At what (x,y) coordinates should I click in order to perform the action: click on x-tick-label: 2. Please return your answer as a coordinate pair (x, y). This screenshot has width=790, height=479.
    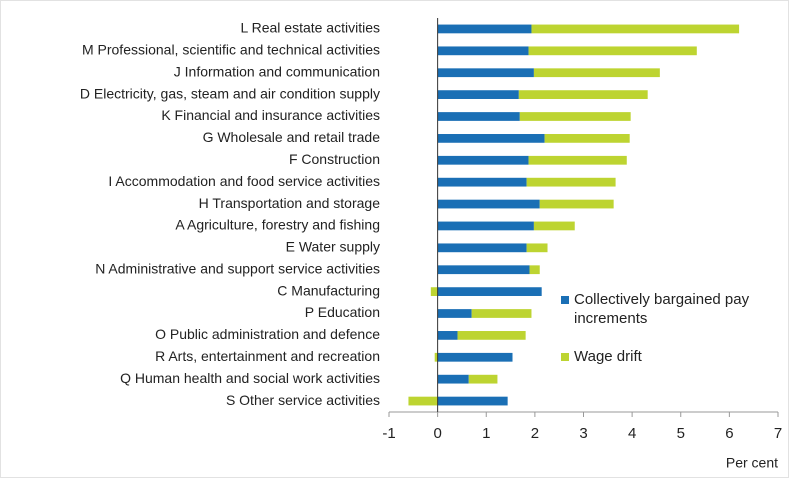
    Looking at the image, I should click on (535, 433).